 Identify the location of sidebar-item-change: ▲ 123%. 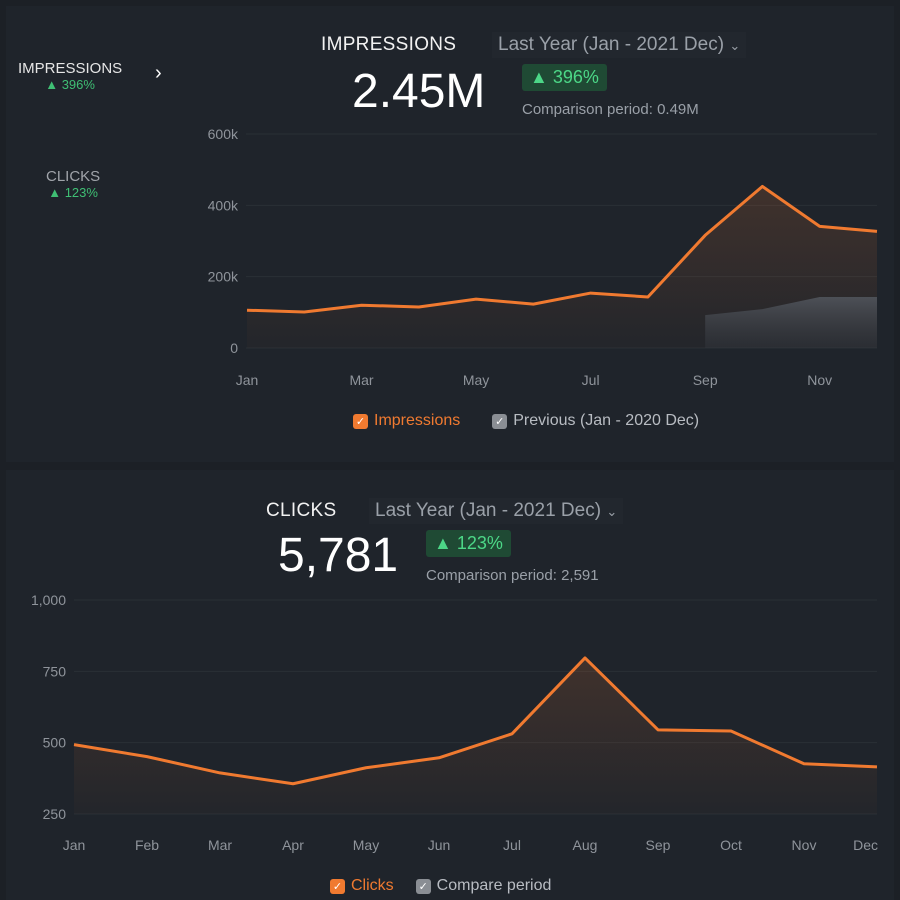
(73, 192).